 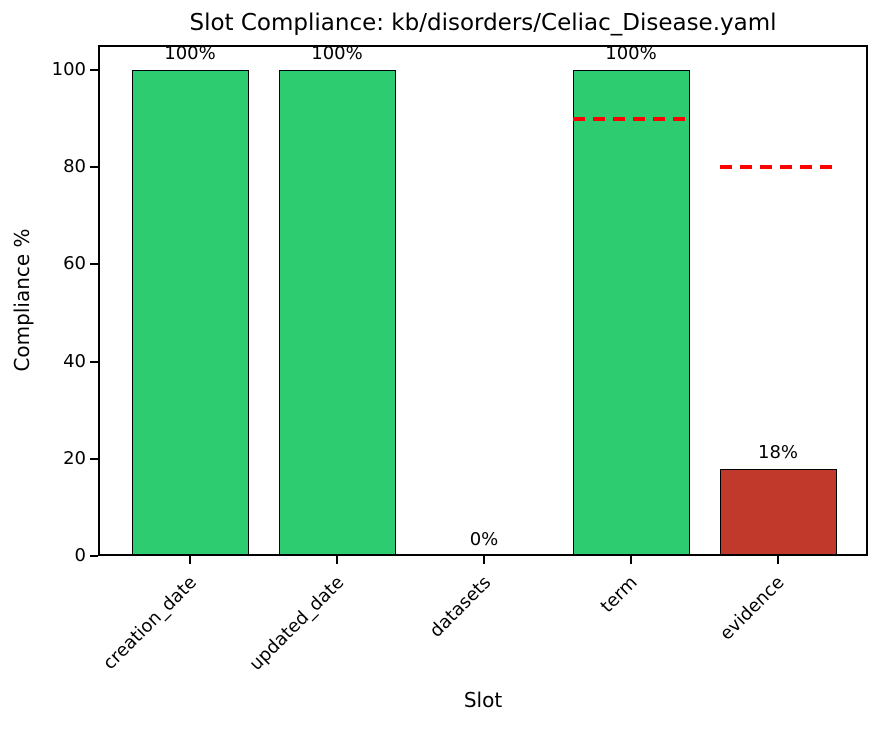 What do you see at coordinates (631, 313) in the screenshot?
I see `bar-term` at bounding box center [631, 313].